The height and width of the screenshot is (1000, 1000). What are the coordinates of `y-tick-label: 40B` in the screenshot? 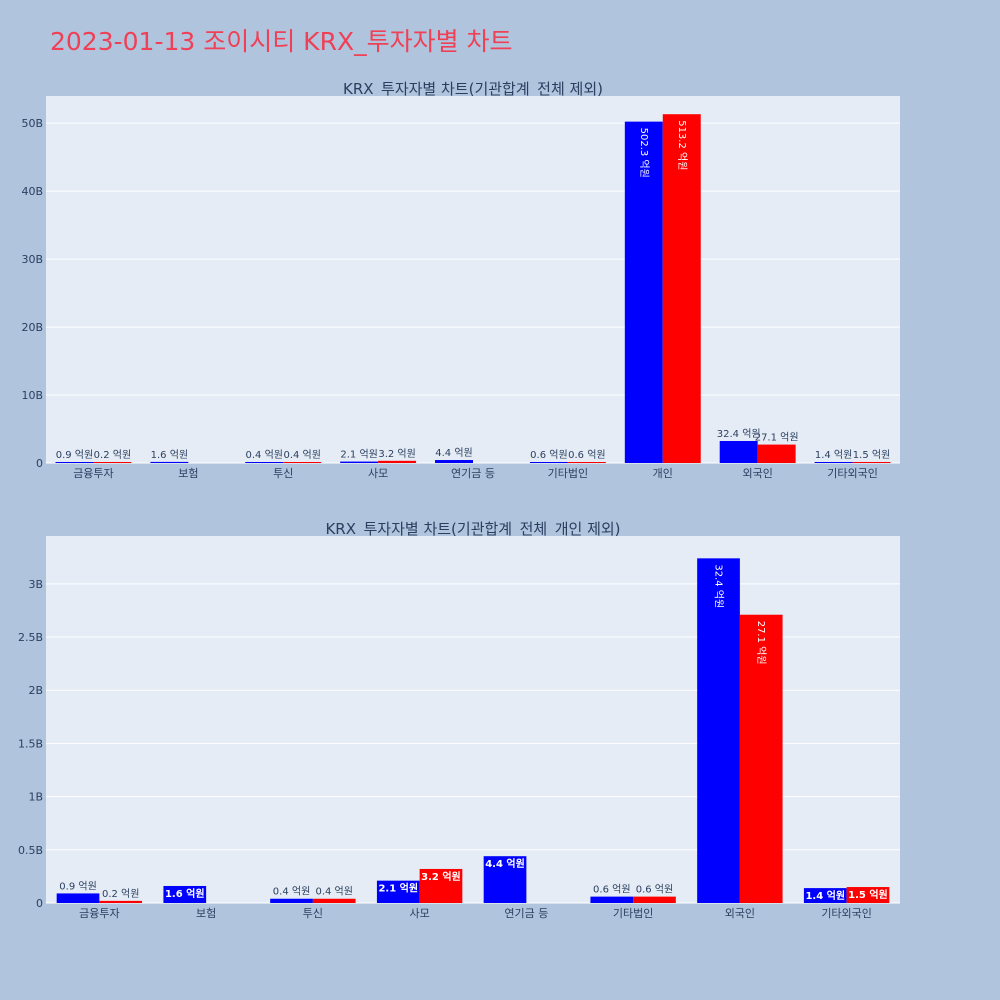 It's located at (32, 191).